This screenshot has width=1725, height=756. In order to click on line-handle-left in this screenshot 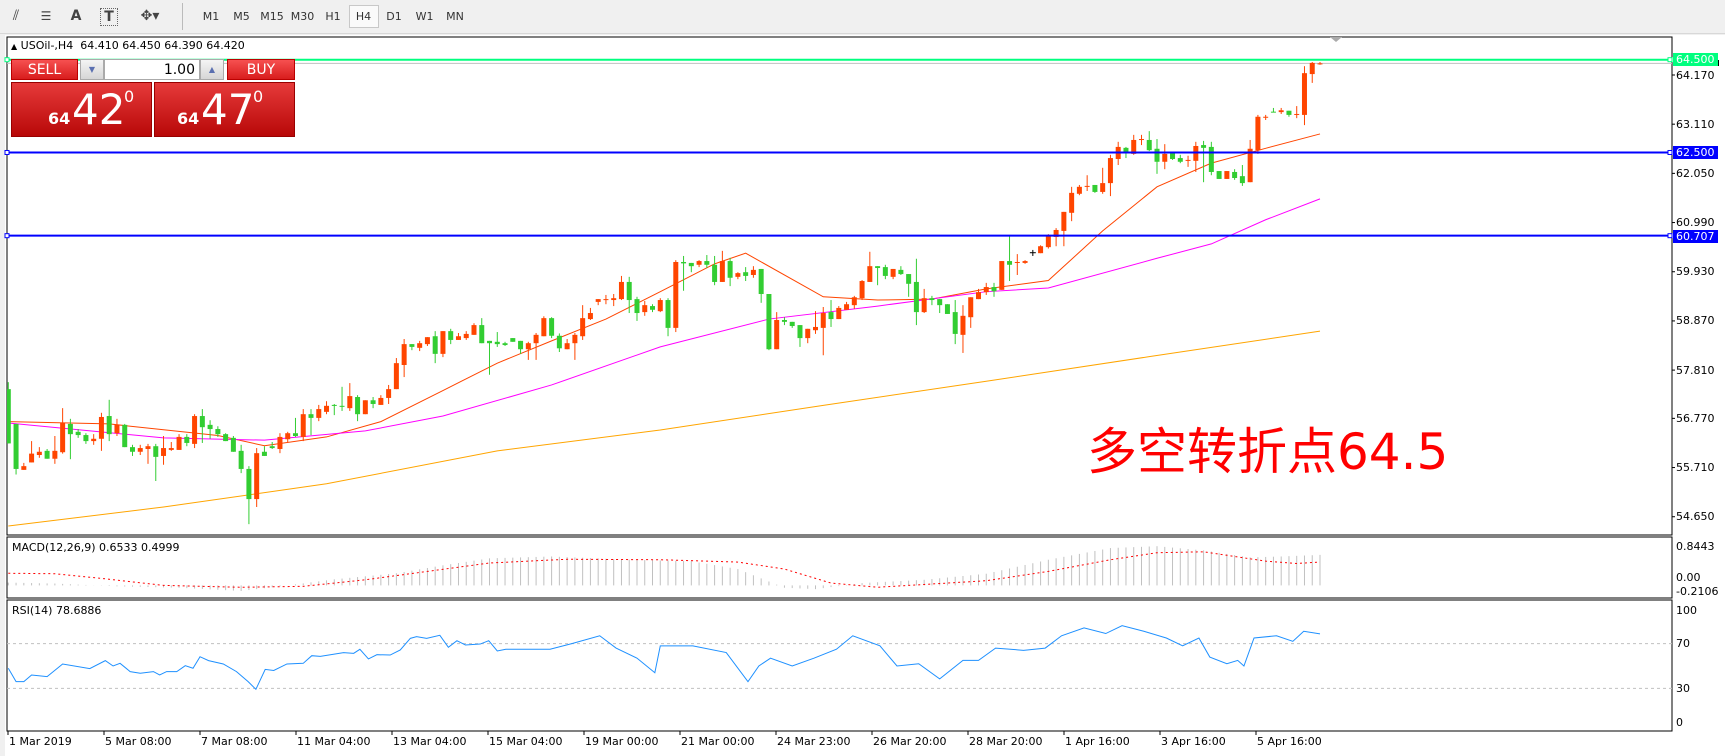, I will do `click(7, 152)`.